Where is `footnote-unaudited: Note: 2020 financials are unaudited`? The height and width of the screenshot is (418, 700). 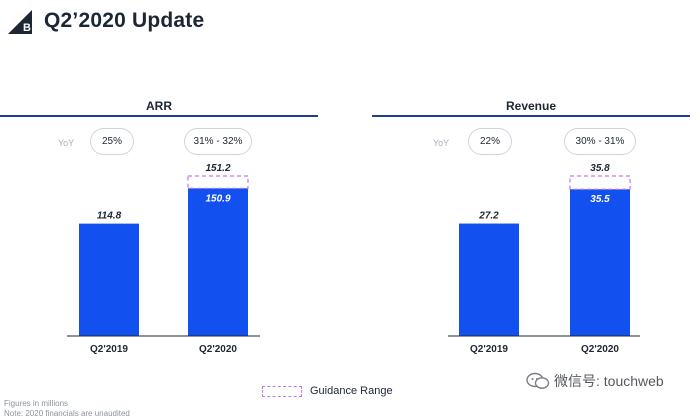 footnote-unaudited: Note: 2020 financials are unaudited is located at coordinates (67, 413).